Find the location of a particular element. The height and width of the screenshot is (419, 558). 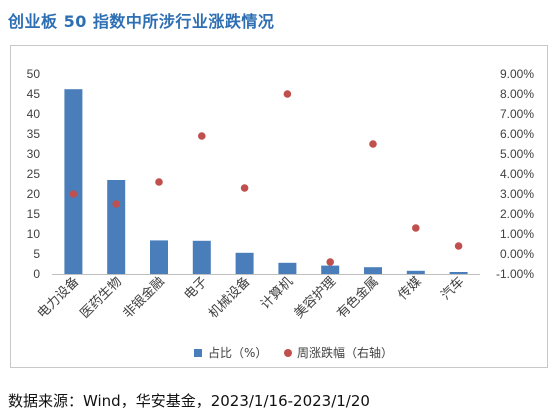

right-tick-label: 5.00% is located at coordinates (517, 154).